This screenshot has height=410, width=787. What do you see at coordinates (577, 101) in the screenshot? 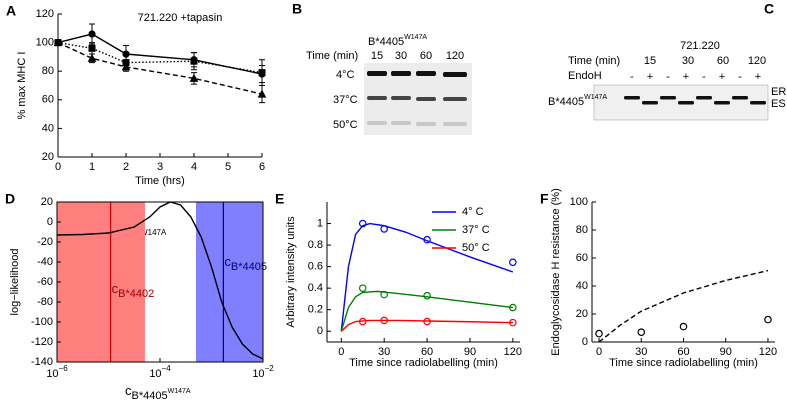
I see `sample-label: B*4405W147A` at bounding box center [577, 101].